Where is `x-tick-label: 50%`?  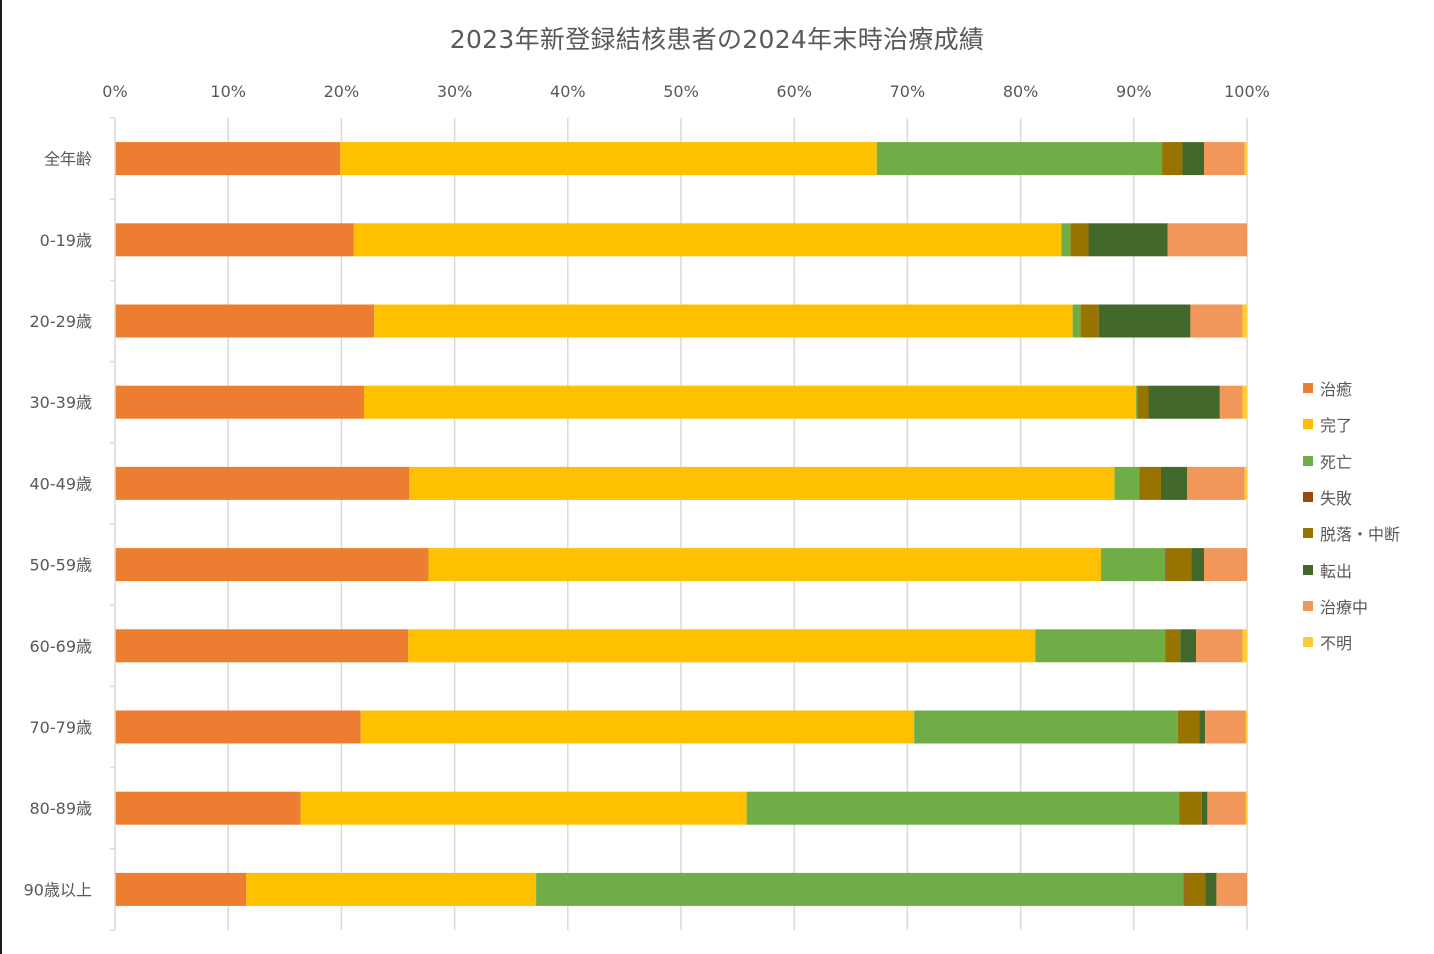 x-tick-label: 50% is located at coordinates (681, 91).